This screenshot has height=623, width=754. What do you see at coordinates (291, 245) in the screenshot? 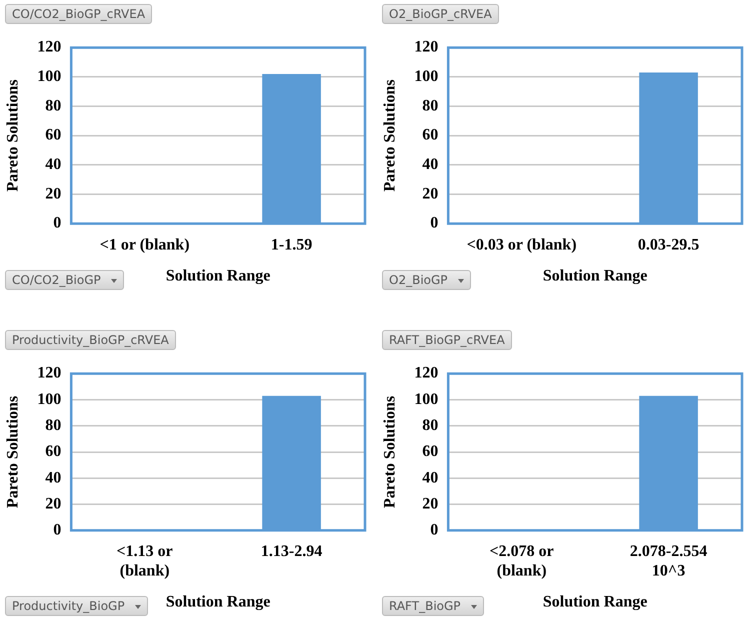
I see `x-tick-label: 1-1.59` at bounding box center [291, 245].